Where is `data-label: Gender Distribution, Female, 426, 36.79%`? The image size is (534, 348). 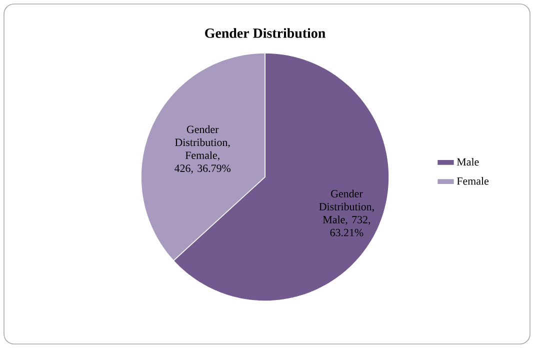
data-label: Gender Distribution, Female, 426, 36.79% is located at coordinates (202, 149).